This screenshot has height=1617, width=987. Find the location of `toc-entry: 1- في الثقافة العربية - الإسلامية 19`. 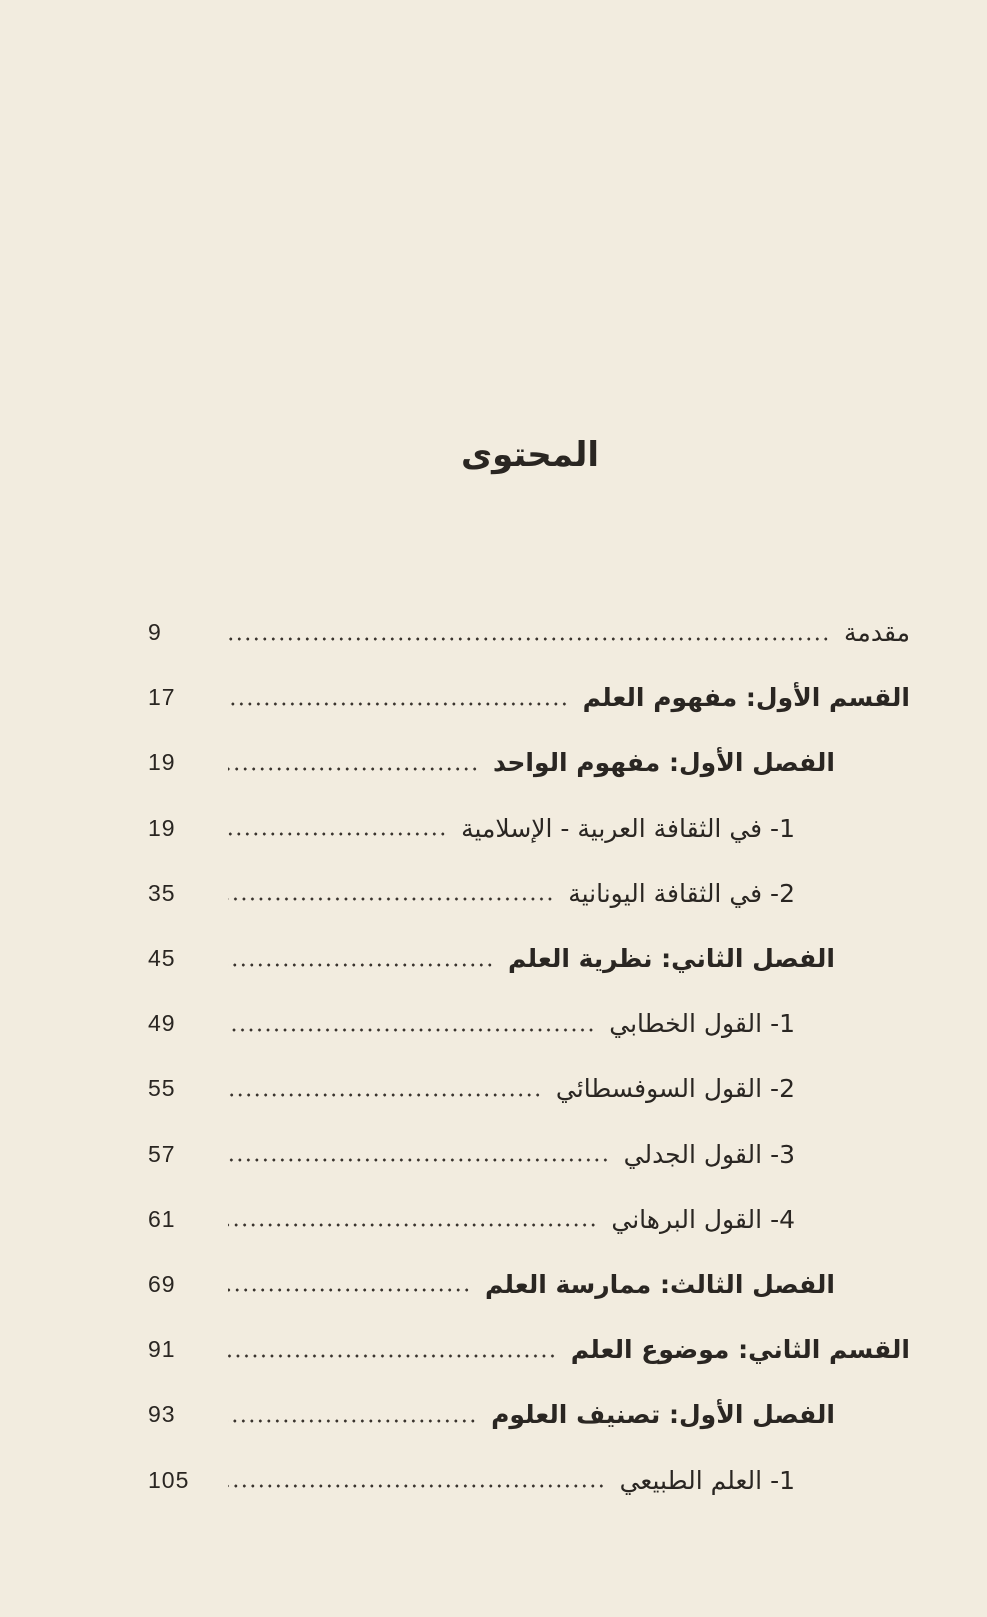

toc-entry: 1- في الثقافة العربية - الإسلامية 19 is located at coordinates (529, 828).